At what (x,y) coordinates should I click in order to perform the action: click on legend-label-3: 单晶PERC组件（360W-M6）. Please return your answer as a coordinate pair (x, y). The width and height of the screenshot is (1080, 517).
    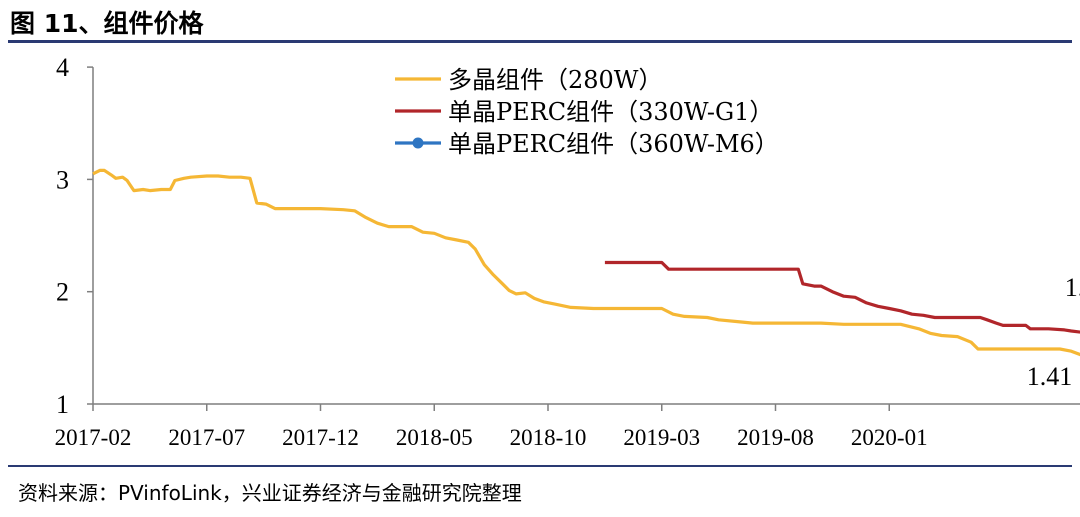
    Looking at the image, I should click on (613, 144).